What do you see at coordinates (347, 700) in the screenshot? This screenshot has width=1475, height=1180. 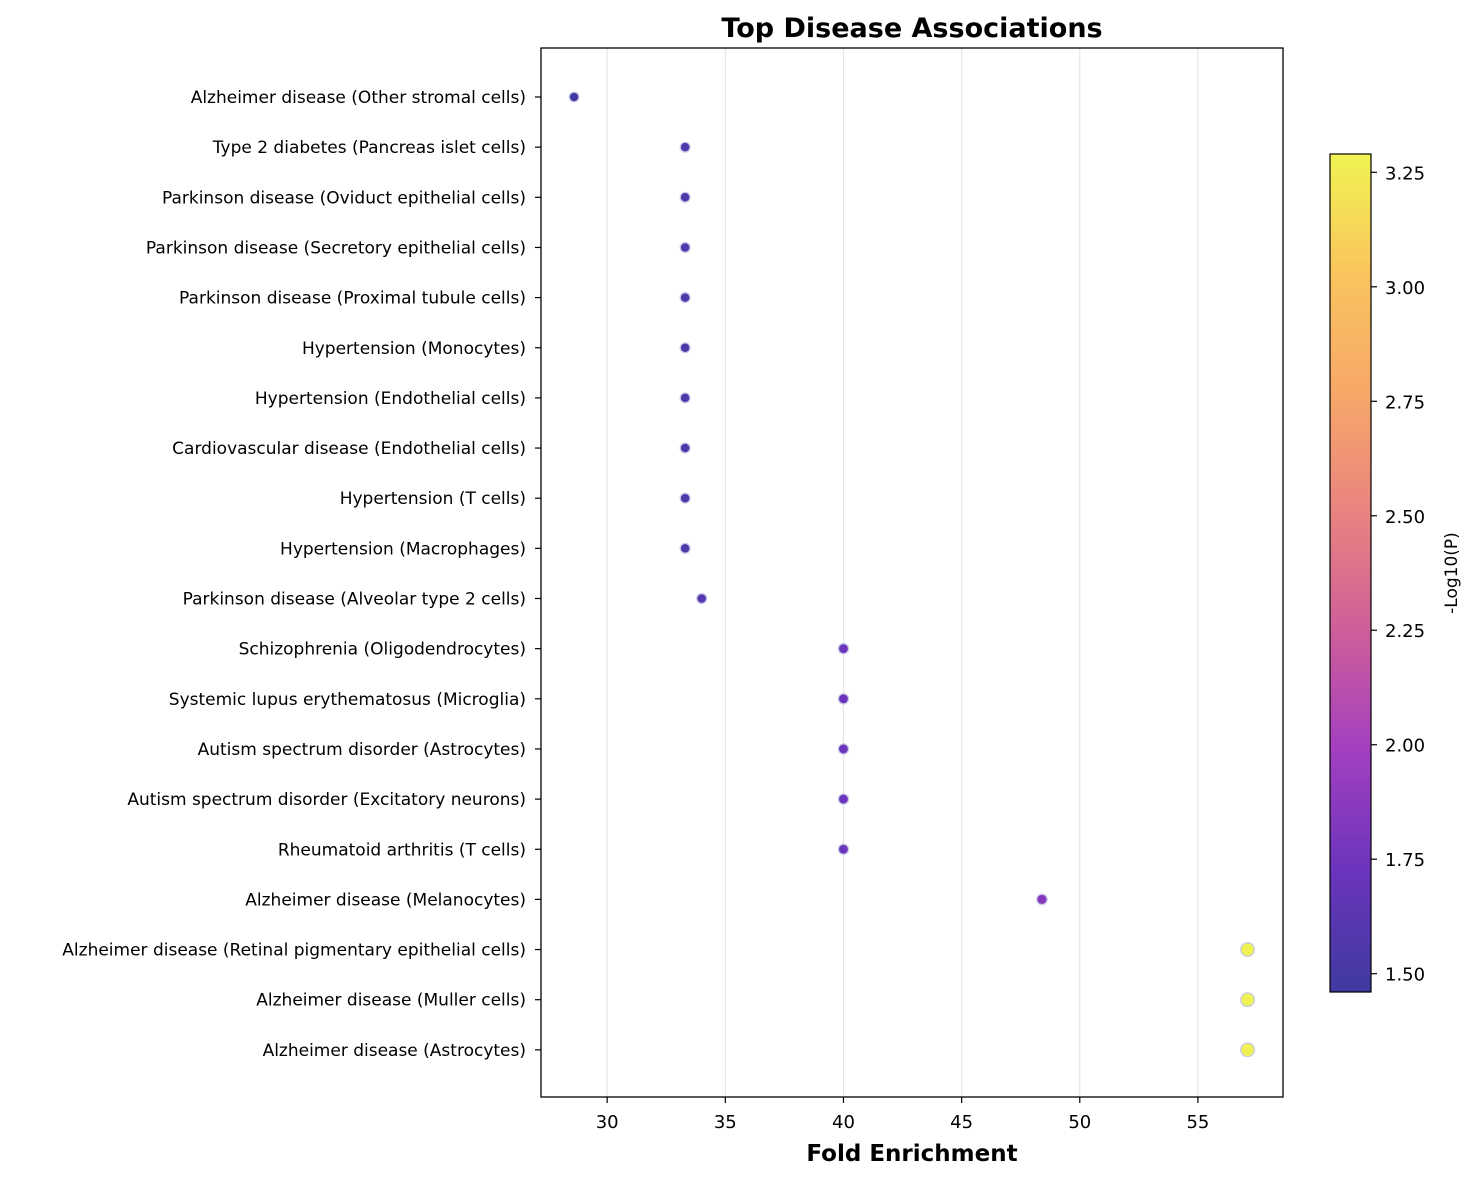 I see `y-tick-label: Systemic lupus erythematosus (Microglia)` at bounding box center [347, 700].